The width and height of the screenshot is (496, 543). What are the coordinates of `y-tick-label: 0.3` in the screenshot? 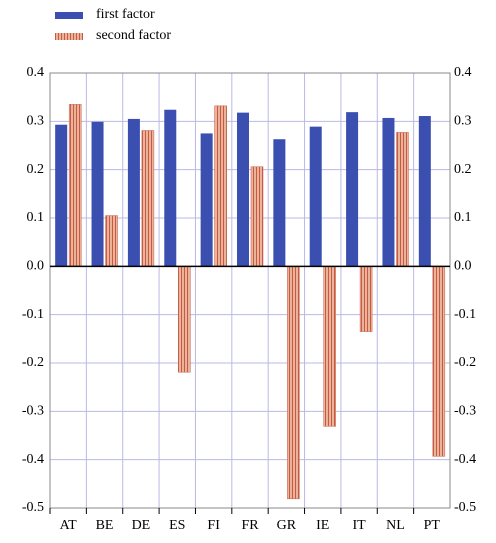 It's located at (36, 121).